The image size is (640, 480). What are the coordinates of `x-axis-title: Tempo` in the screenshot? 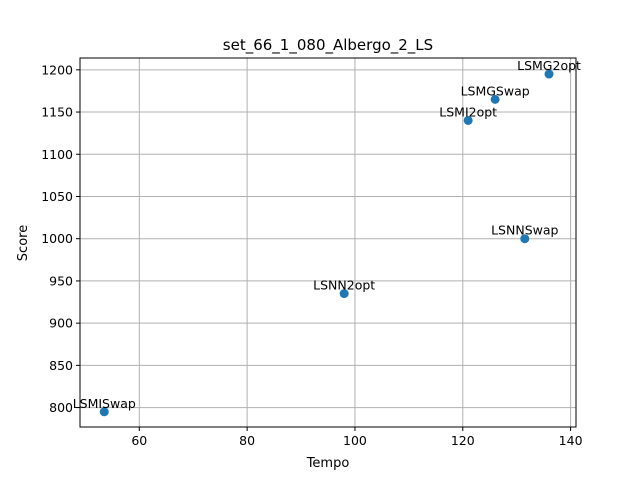 It's located at (328, 463).